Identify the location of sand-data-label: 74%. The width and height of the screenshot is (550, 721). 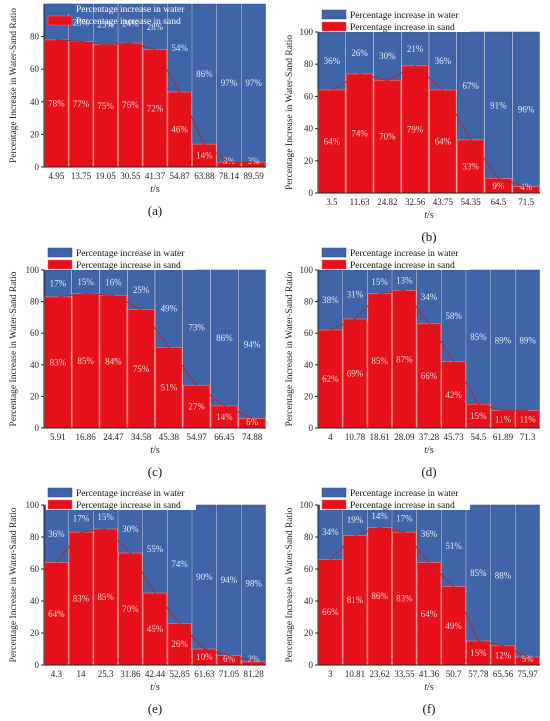
(359, 133).